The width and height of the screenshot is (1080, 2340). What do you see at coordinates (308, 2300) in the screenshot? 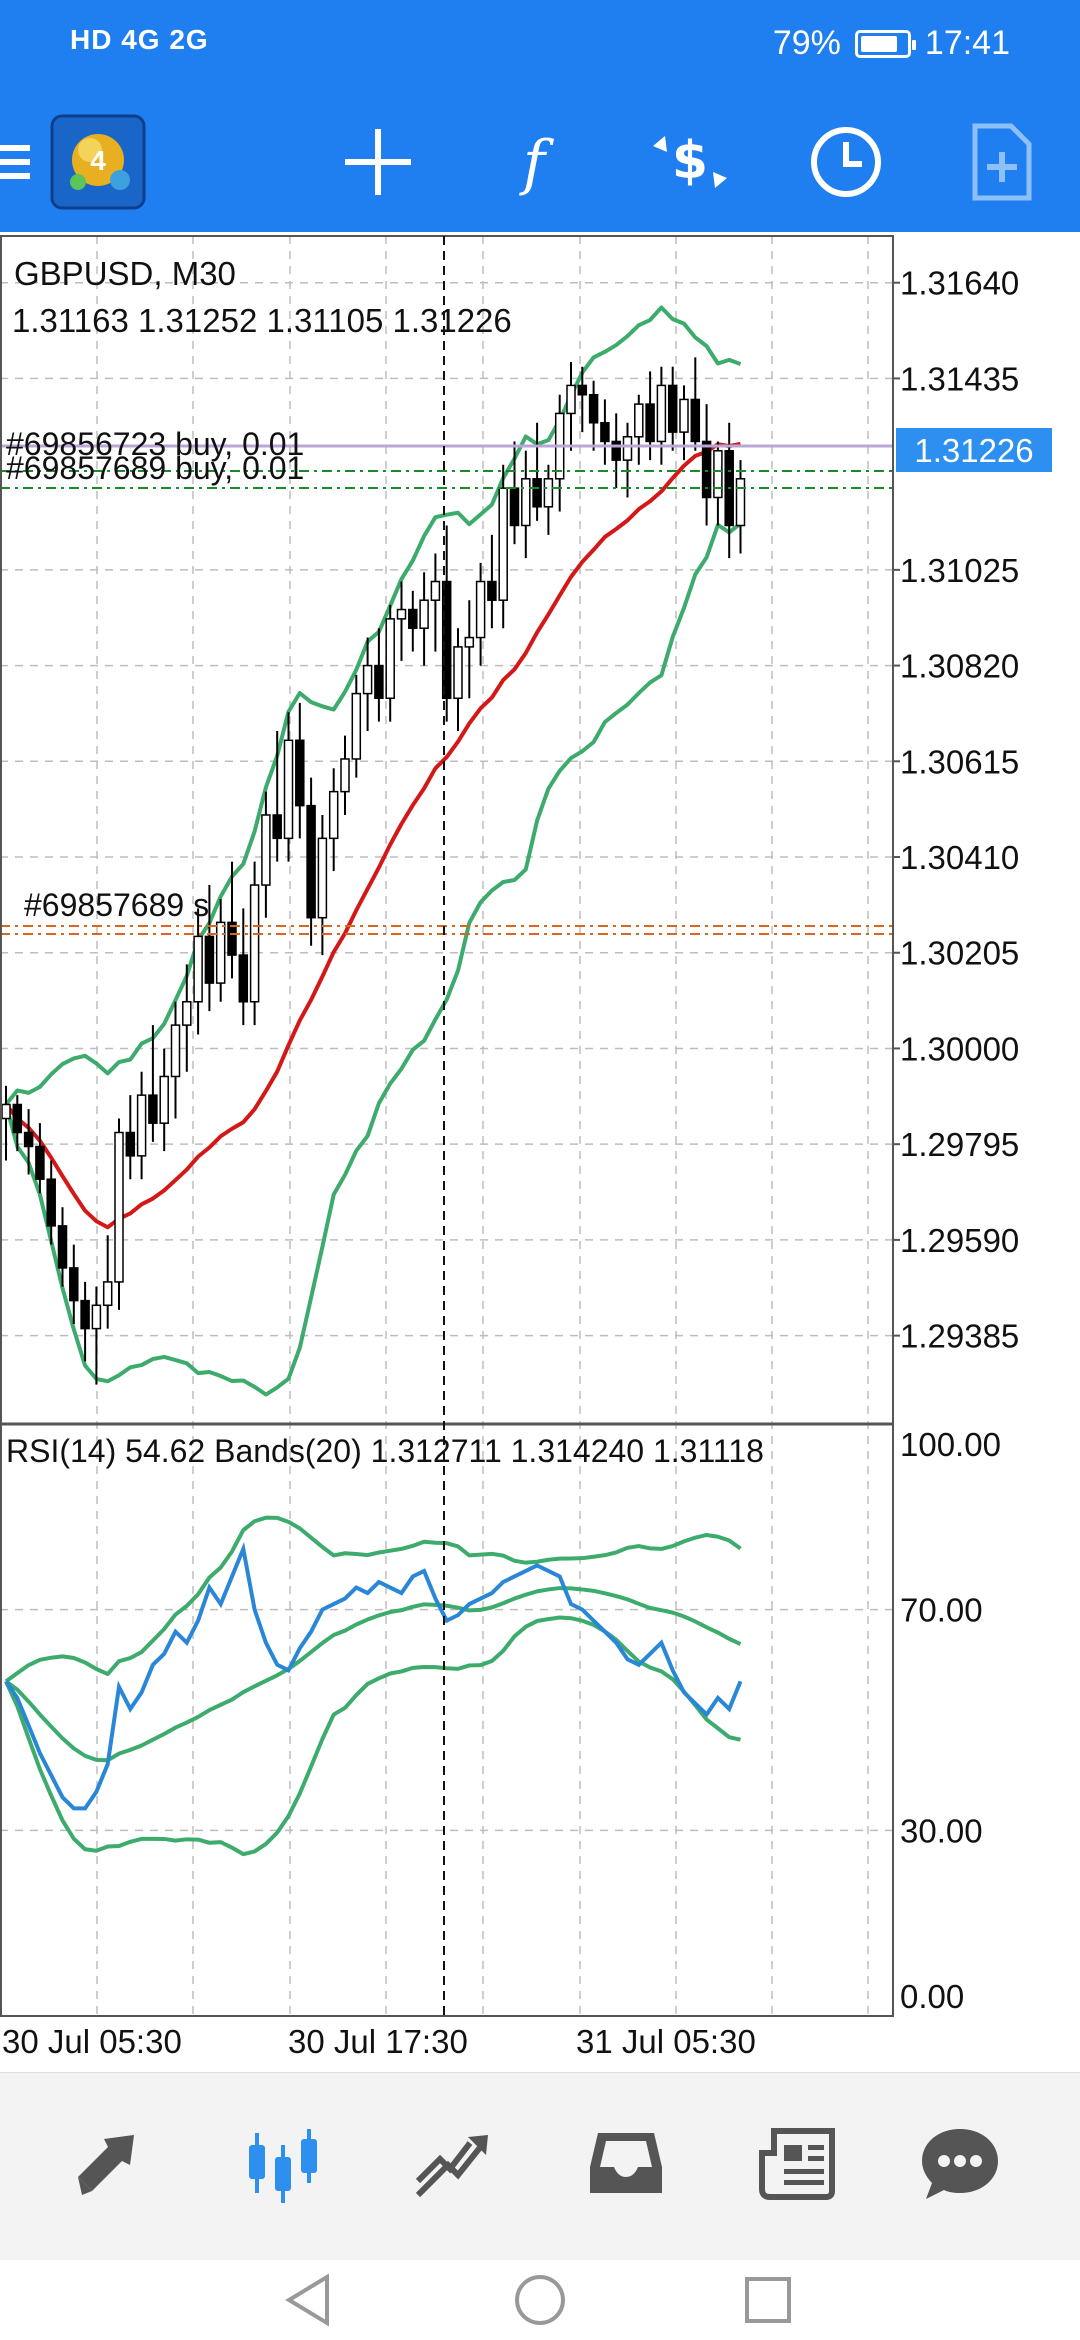
I see `back-icon` at bounding box center [308, 2300].